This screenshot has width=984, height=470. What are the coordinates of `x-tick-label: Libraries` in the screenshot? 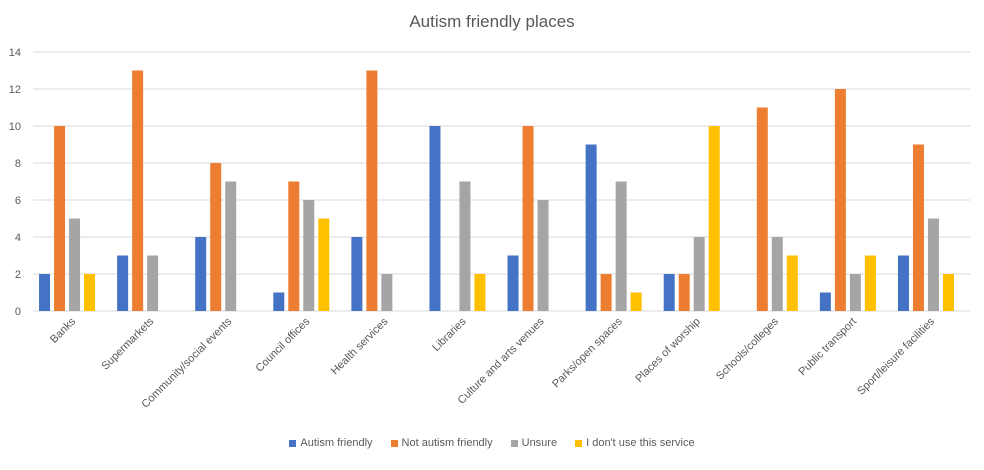 It's located at (449, 334).